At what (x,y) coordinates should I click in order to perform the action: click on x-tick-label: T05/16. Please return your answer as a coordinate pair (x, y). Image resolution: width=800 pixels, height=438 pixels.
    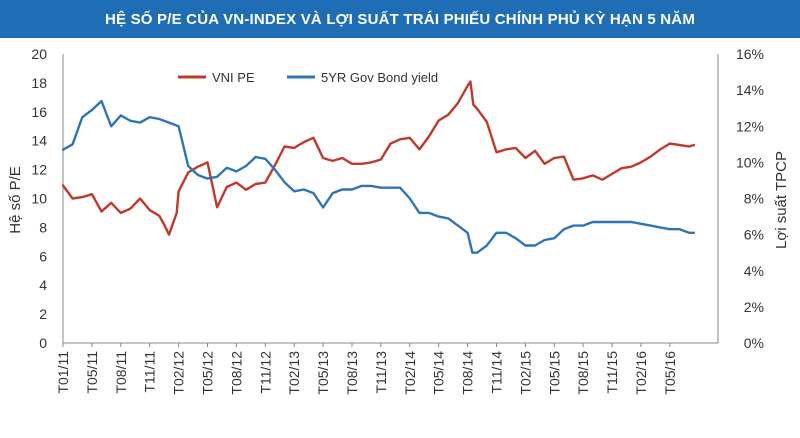
    Looking at the image, I should click on (670, 373).